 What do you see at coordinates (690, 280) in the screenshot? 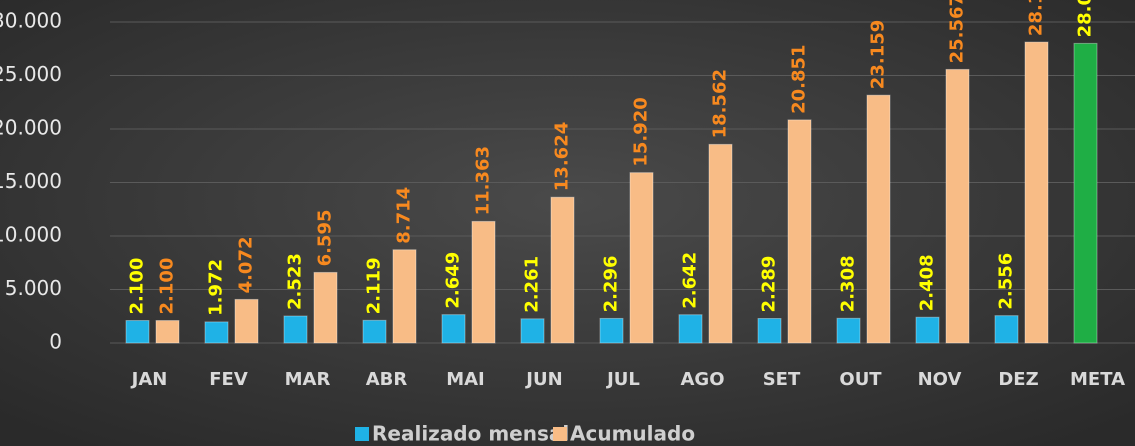
I see `value-label: 2.642` at bounding box center [690, 280].